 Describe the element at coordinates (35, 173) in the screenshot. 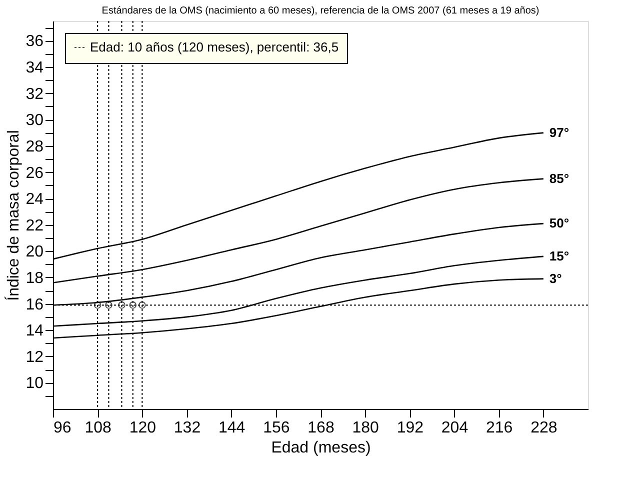

I see `y-tick-label: 26` at that location.